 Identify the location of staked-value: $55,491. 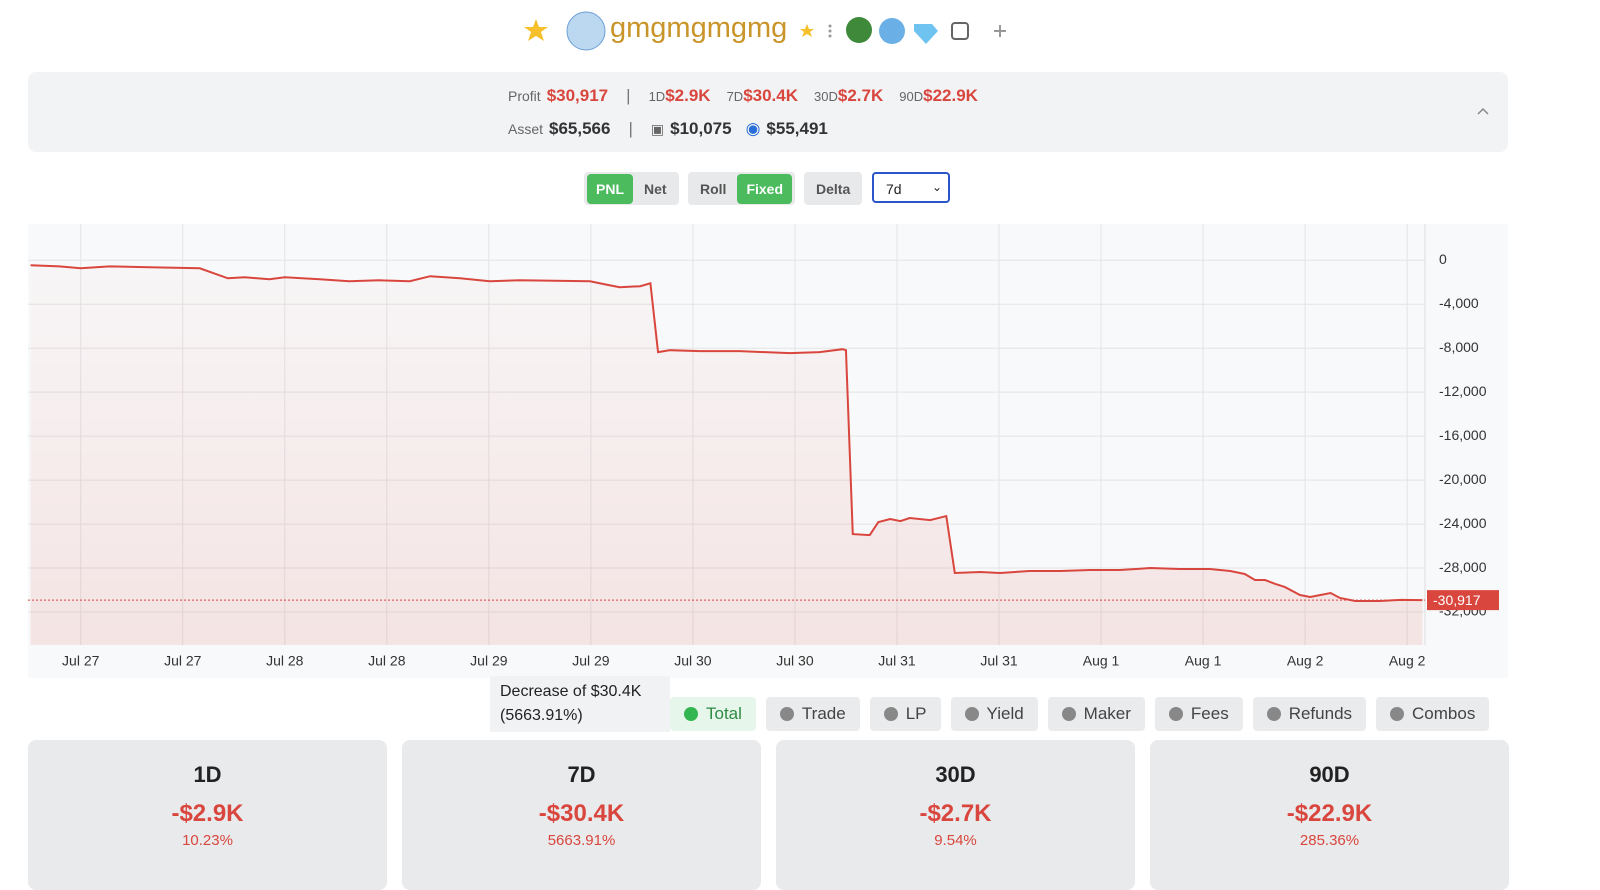
(797, 128).